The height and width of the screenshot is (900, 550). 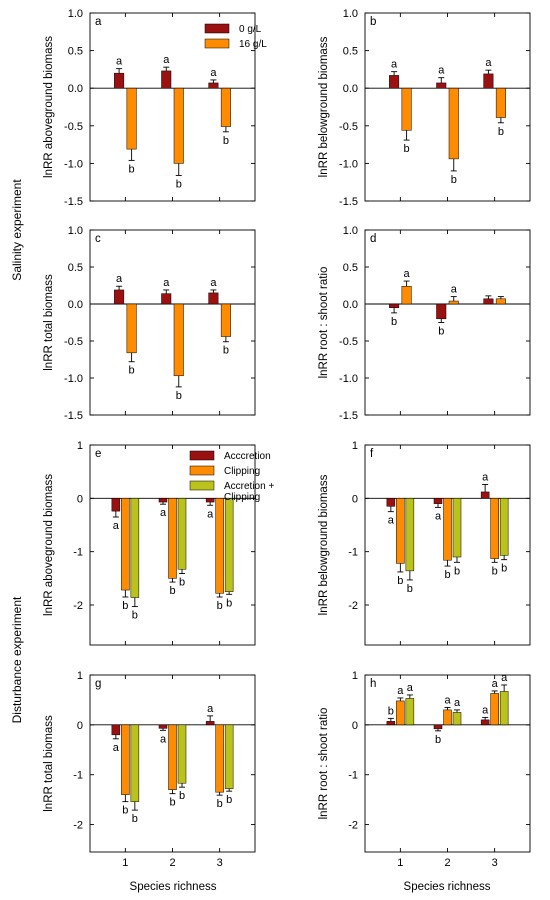 What do you see at coordinates (372, 454) in the screenshot?
I see `panel-letter: f` at bounding box center [372, 454].